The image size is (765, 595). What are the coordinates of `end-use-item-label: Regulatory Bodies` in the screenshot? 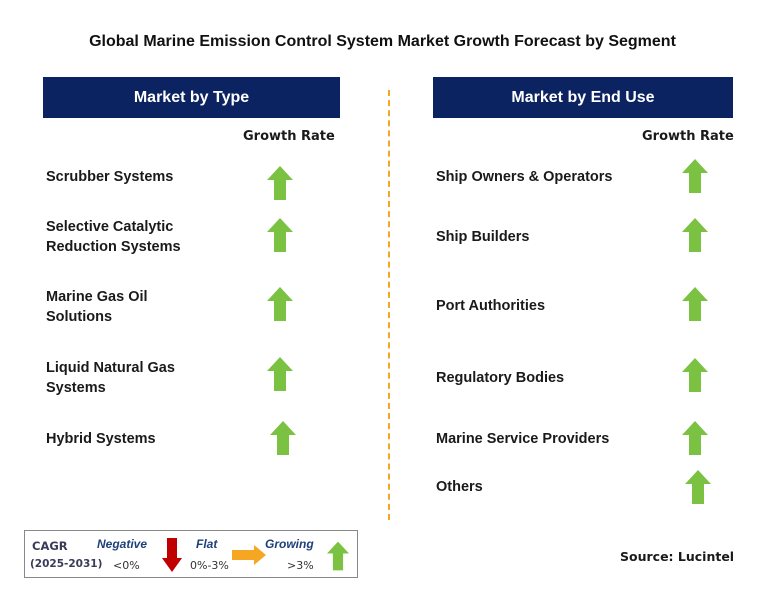 It's located at (500, 378).